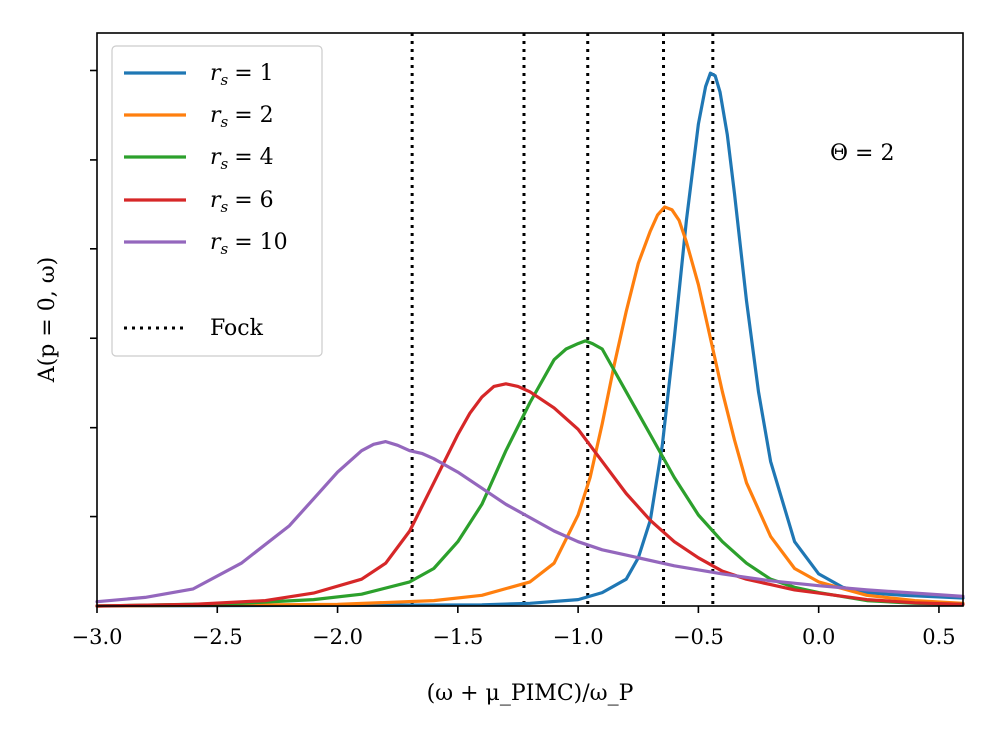 This screenshot has width=996, height=733. What do you see at coordinates (249, 244) in the screenshot?
I see `legend-label-5: rs = 10` at bounding box center [249, 244].